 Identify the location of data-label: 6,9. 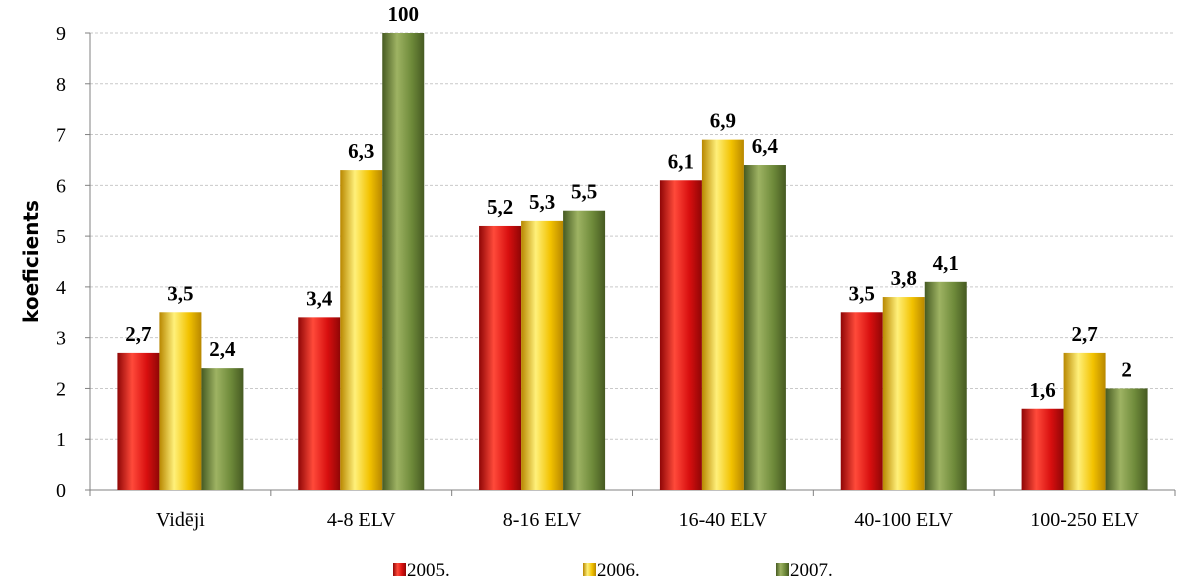
(723, 121).